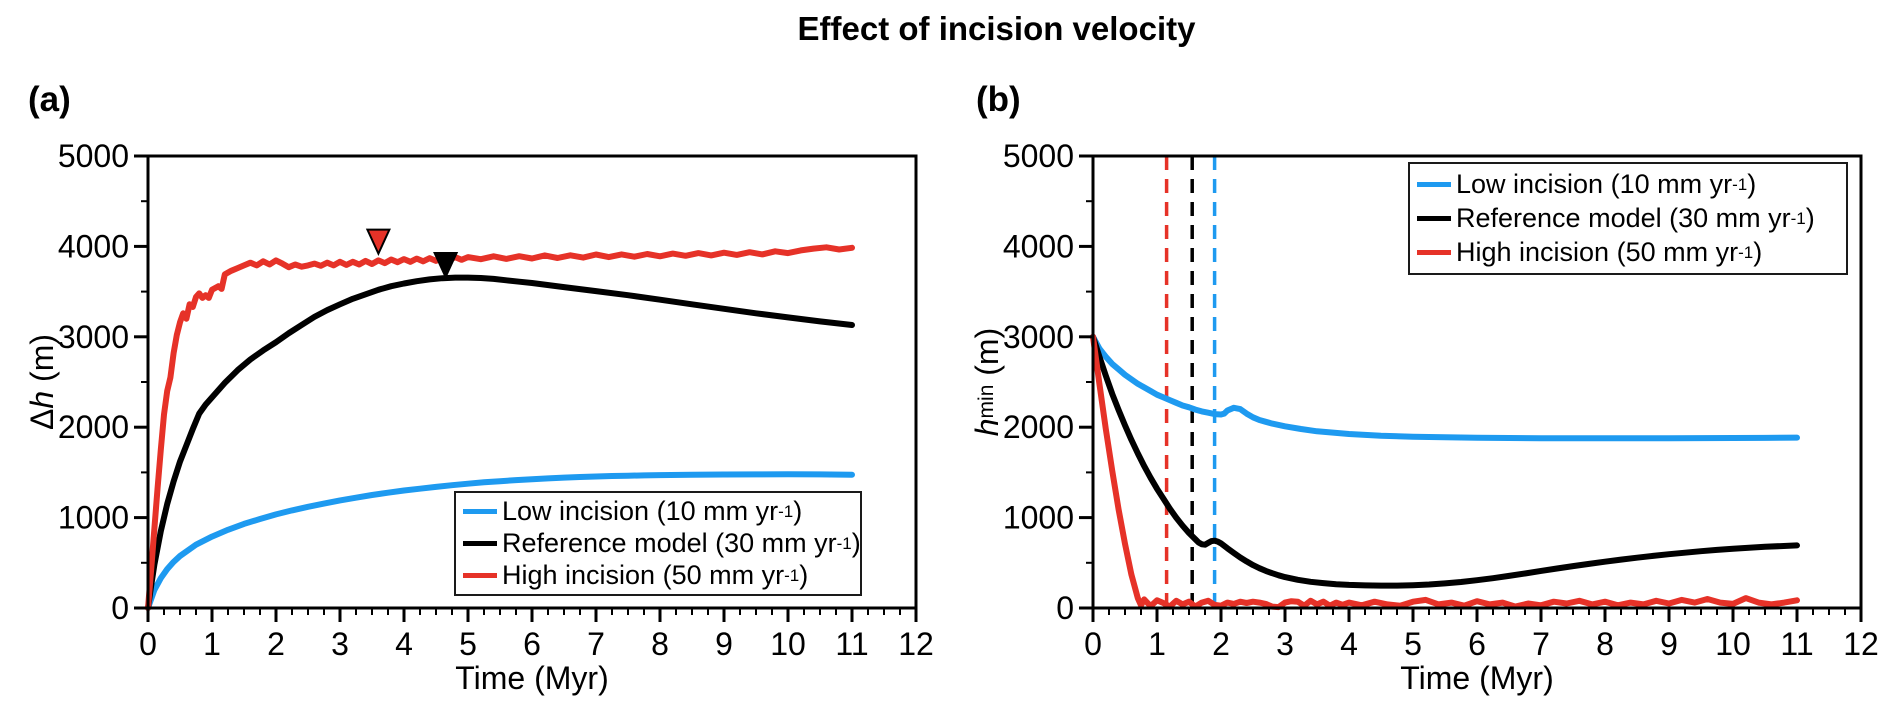 The height and width of the screenshot is (716, 1892). Describe the element at coordinates (1477, 678) in the screenshot. I see `x-axis-label-b: Time (Myr)` at that location.